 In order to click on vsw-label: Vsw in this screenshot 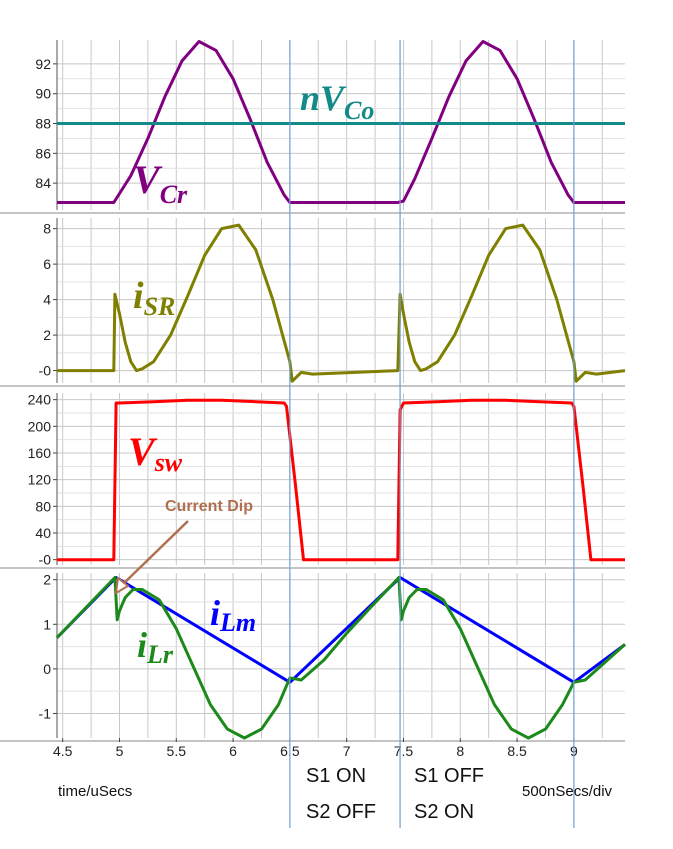, I will do `click(155, 453)`.